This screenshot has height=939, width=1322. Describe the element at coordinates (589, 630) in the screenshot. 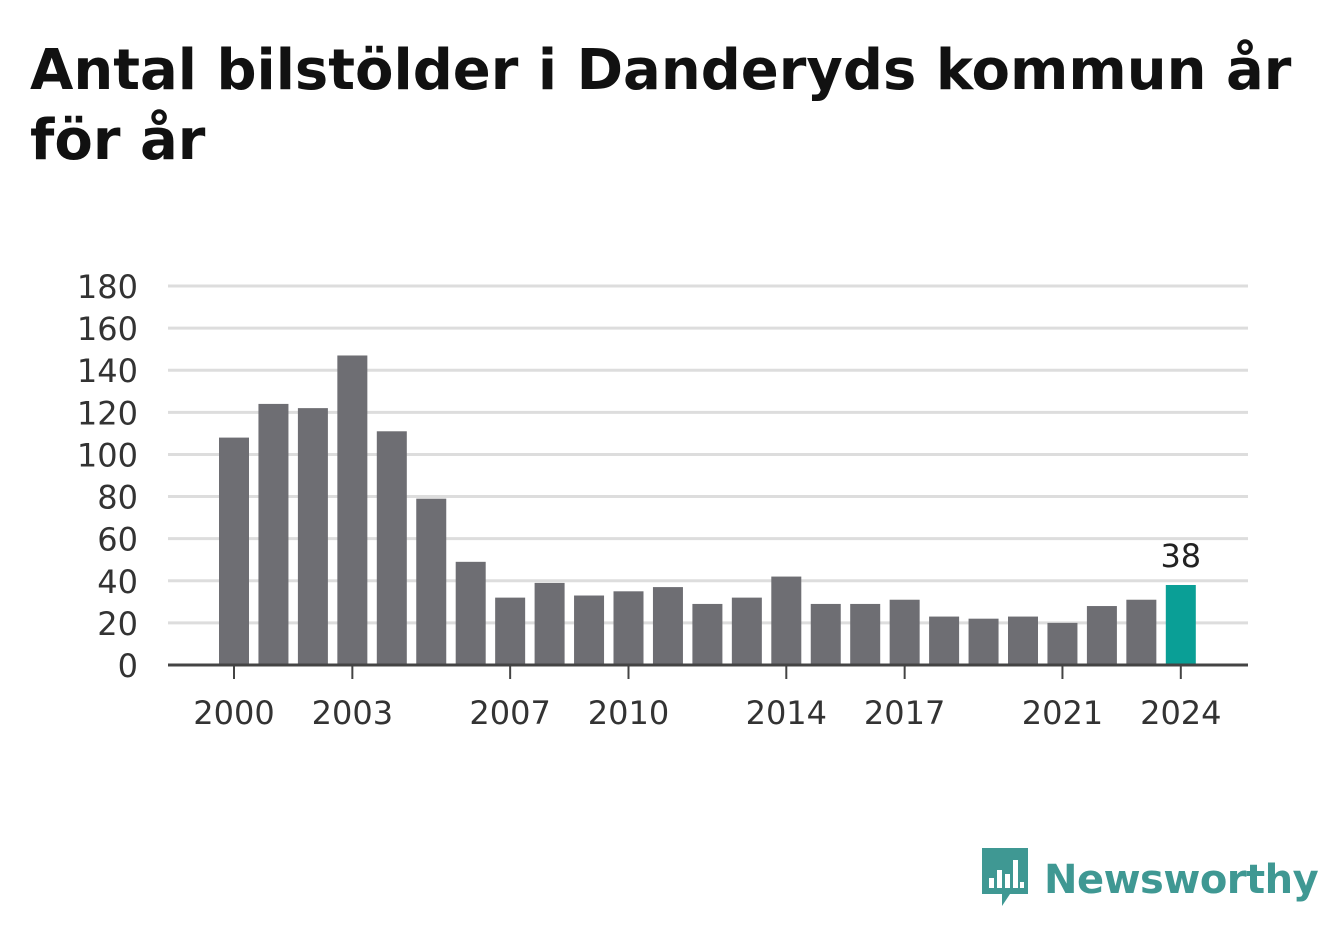

I see `bar-2009` at that location.